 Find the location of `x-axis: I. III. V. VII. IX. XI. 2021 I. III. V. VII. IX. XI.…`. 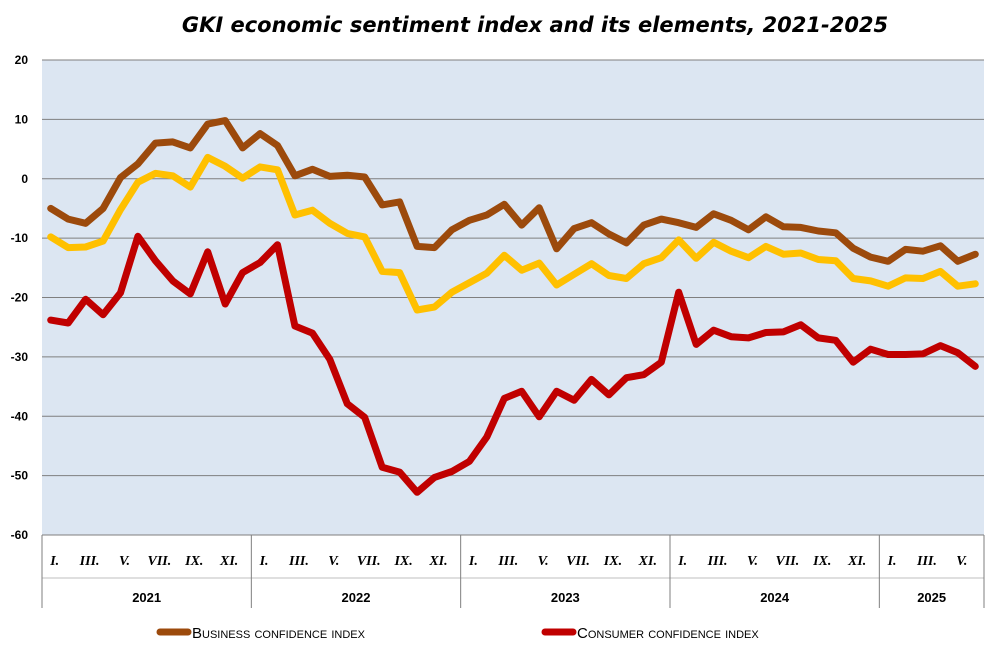

x-axis: I. III. V. VII. IX. XI. 2021 I. III. V. VII. IX. XI.… is located at coordinates (513, 571).